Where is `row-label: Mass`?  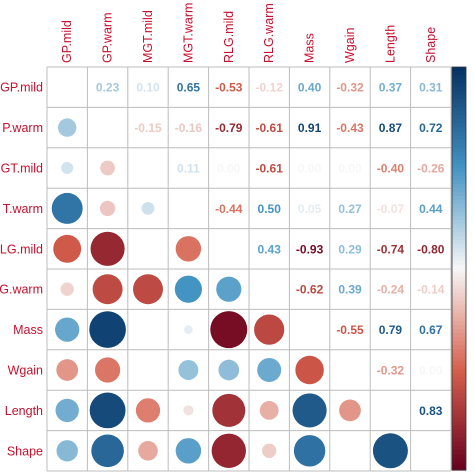 row-label: Mass is located at coordinates (28, 330).